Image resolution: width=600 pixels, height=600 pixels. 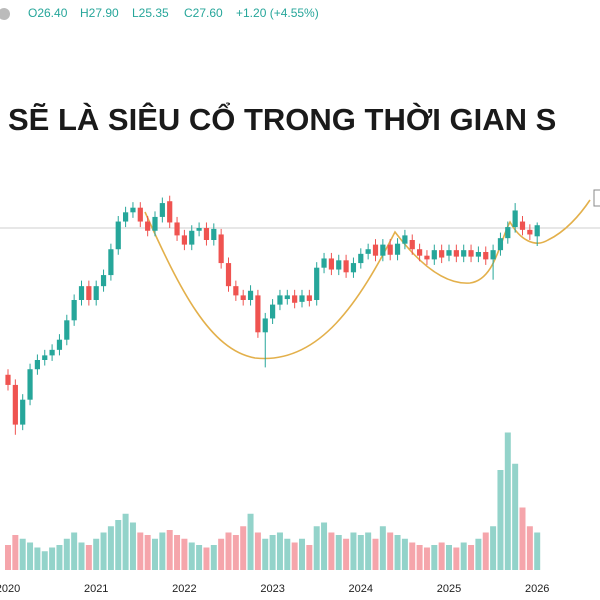 I want to click on x-tick-label: 2025, so click(x=449, y=589).